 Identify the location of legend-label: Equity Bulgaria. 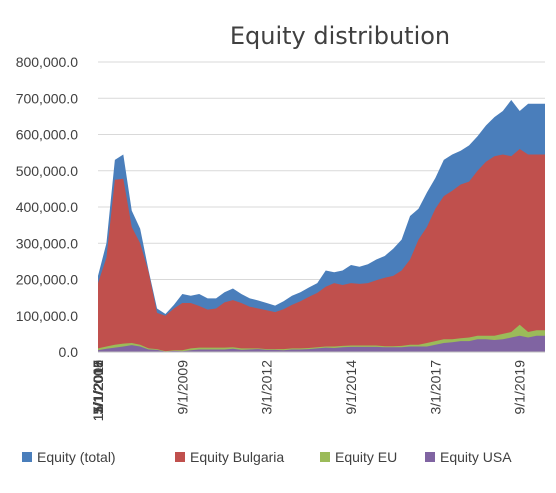
(237, 457).